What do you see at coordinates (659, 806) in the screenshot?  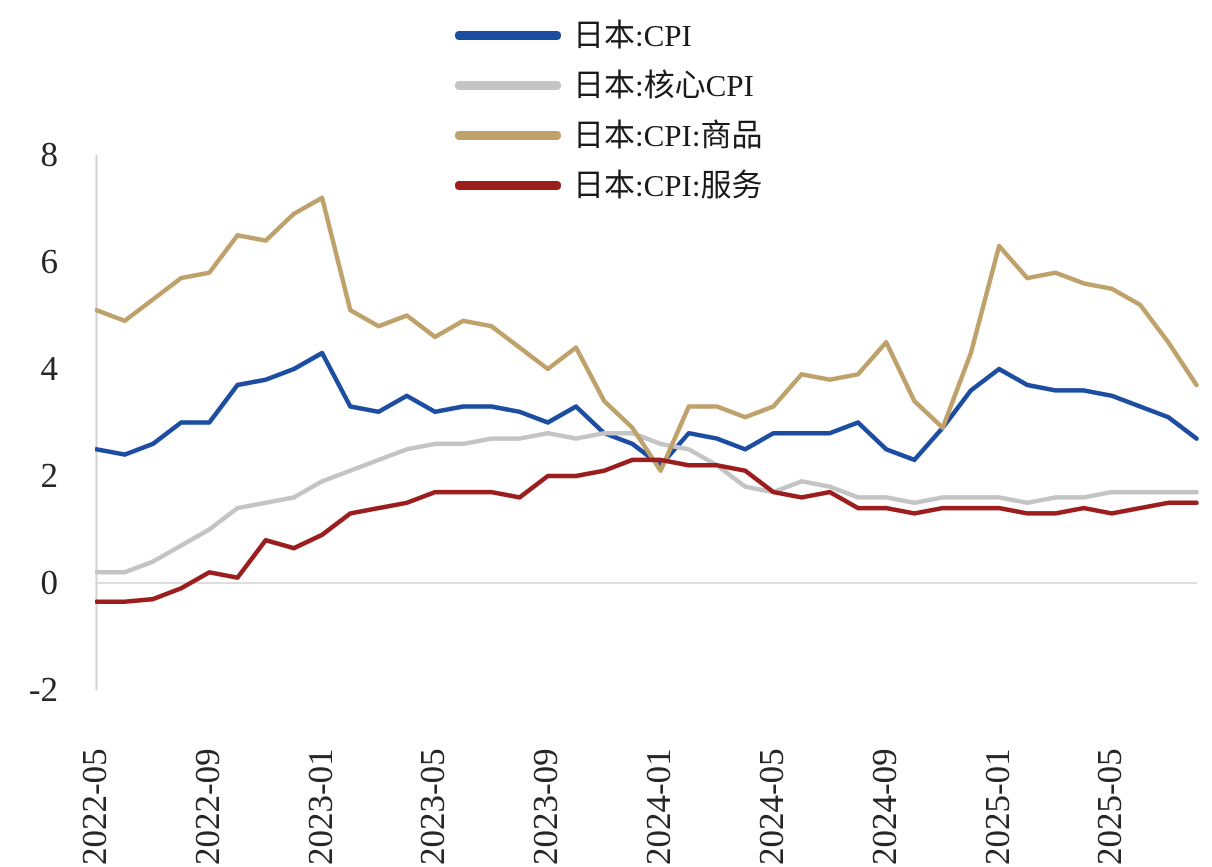 I see `x-axis-label-2024-01: 2024-01` at bounding box center [659, 806].